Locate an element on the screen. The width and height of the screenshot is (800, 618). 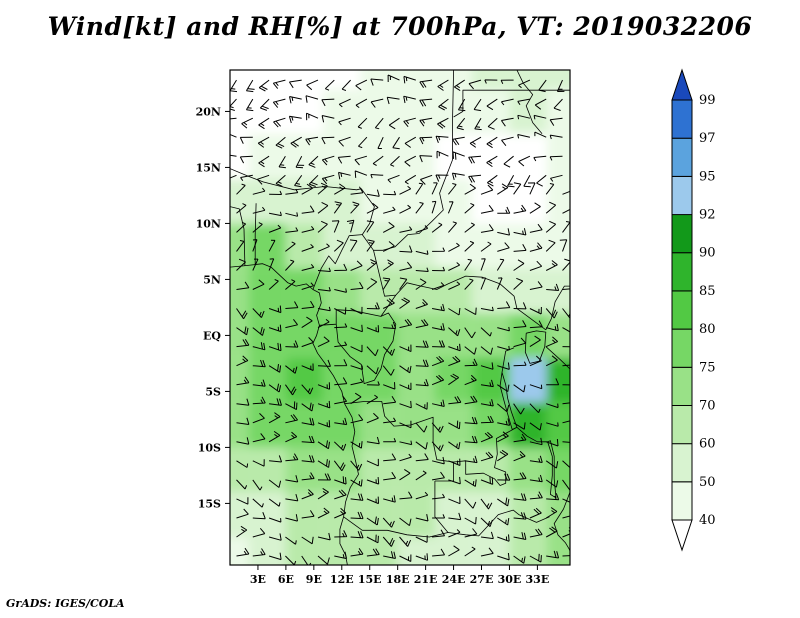
svg-text: 70 is located at coordinates (707, 406).